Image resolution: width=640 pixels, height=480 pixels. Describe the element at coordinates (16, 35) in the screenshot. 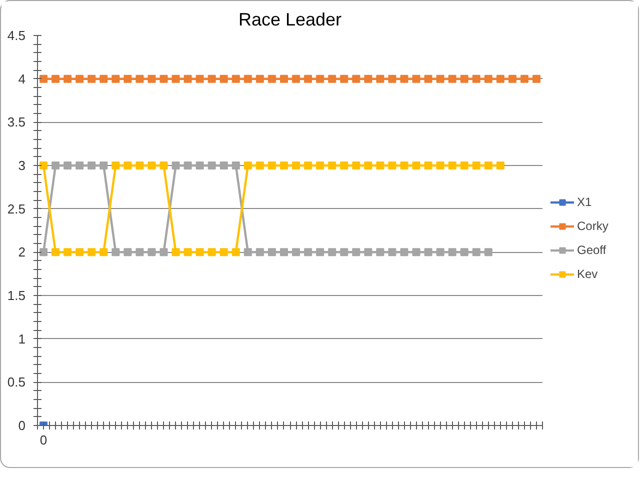

I see `y-tick-label: 4.5` at that location.